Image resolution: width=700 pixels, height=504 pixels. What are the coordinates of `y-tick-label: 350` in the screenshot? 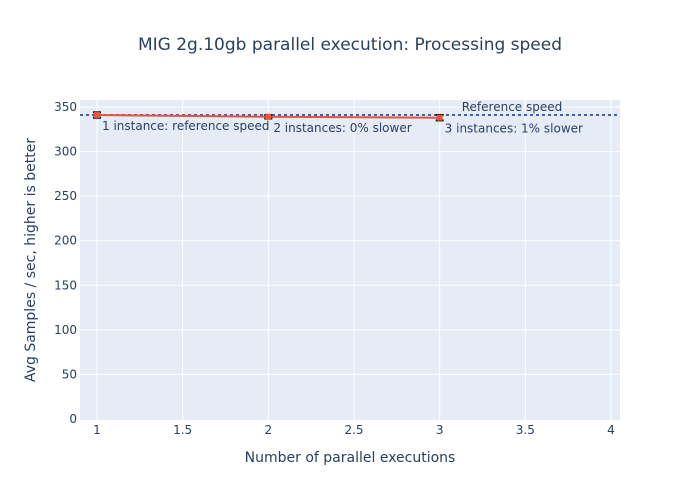 It's located at (65, 107).